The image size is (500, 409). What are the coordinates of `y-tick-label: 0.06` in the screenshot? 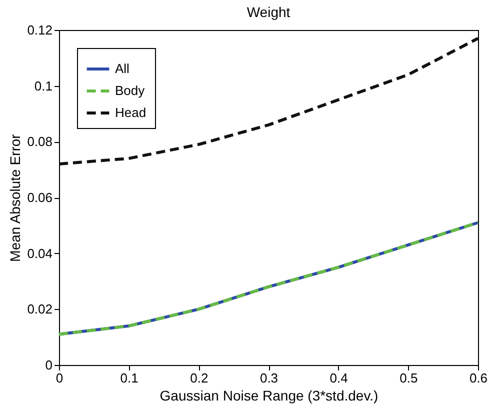 It's located at (39, 197).